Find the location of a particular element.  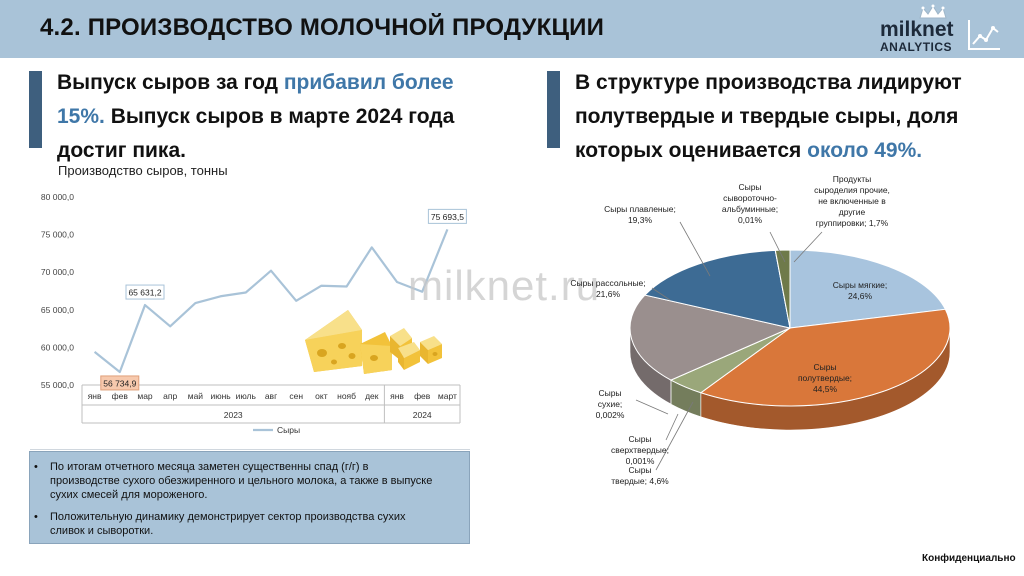

pie-label-line: 0,002% is located at coordinates (610, 415).